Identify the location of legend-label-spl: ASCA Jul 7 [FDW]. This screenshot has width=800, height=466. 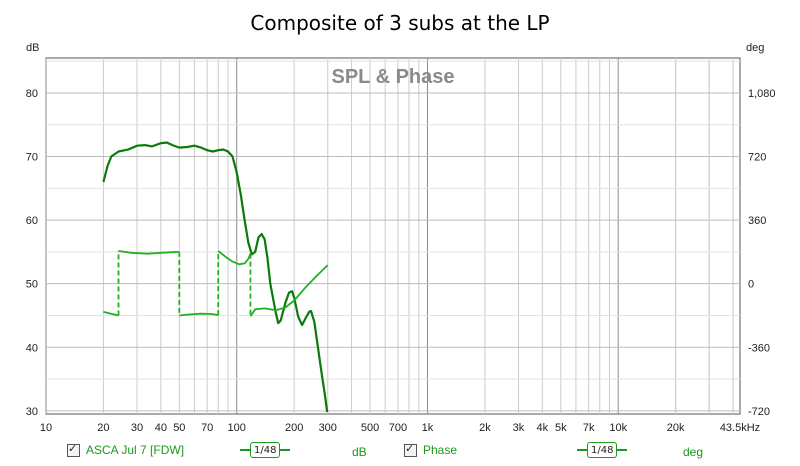
(135, 450).